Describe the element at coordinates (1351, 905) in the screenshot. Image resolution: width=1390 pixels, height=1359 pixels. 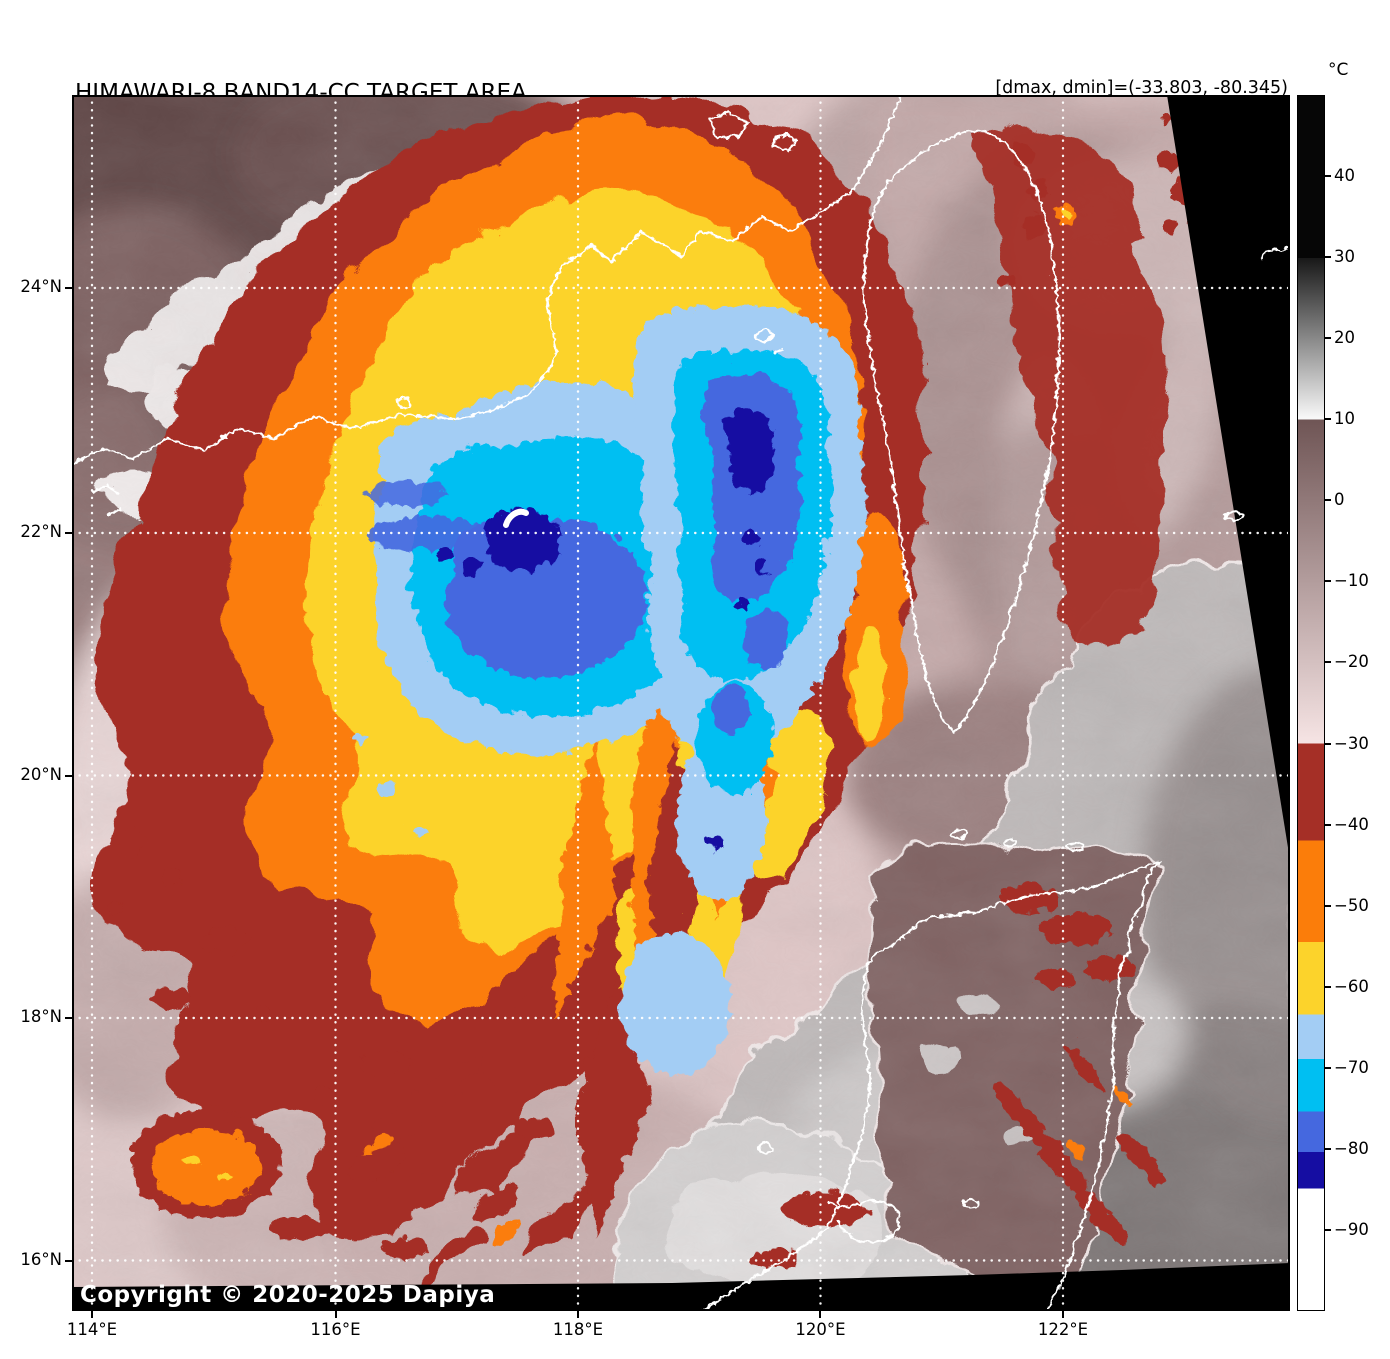
I see `colorbar-tick-label: −50` at that location.